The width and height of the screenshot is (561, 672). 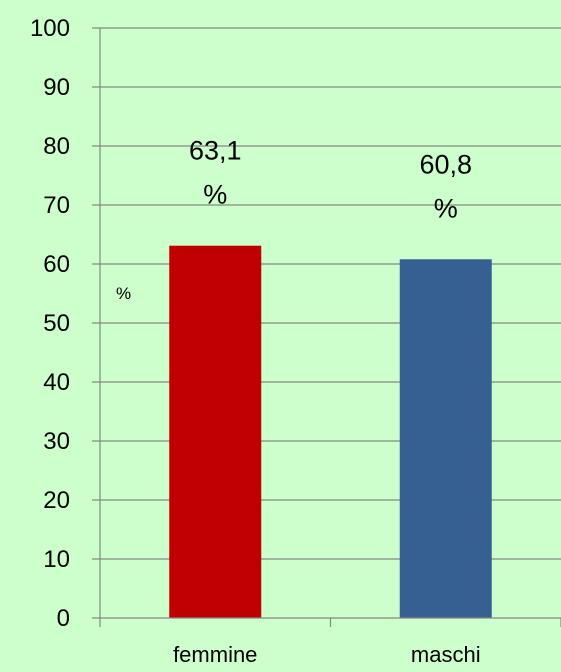 What do you see at coordinates (445, 164) in the screenshot?
I see `data-label-value: 60,8` at bounding box center [445, 164].